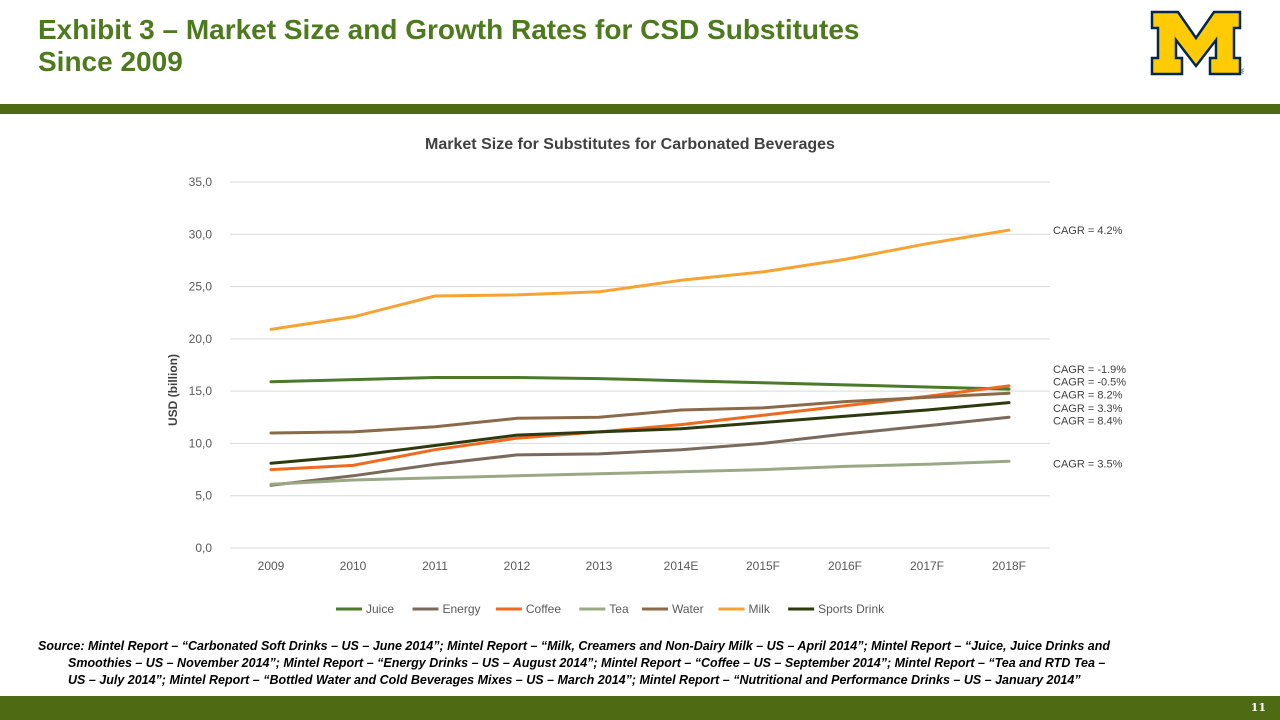 The height and width of the screenshot is (720, 1280). Describe the element at coordinates (640, 472) in the screenshot. I see `series-line-tea` at that location.